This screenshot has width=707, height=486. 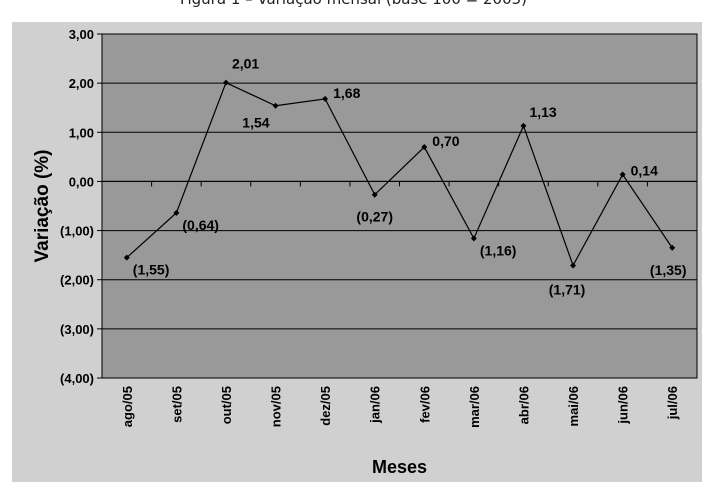 I want to click on y-tick-label: 2,00, so click(x=81, y=83).